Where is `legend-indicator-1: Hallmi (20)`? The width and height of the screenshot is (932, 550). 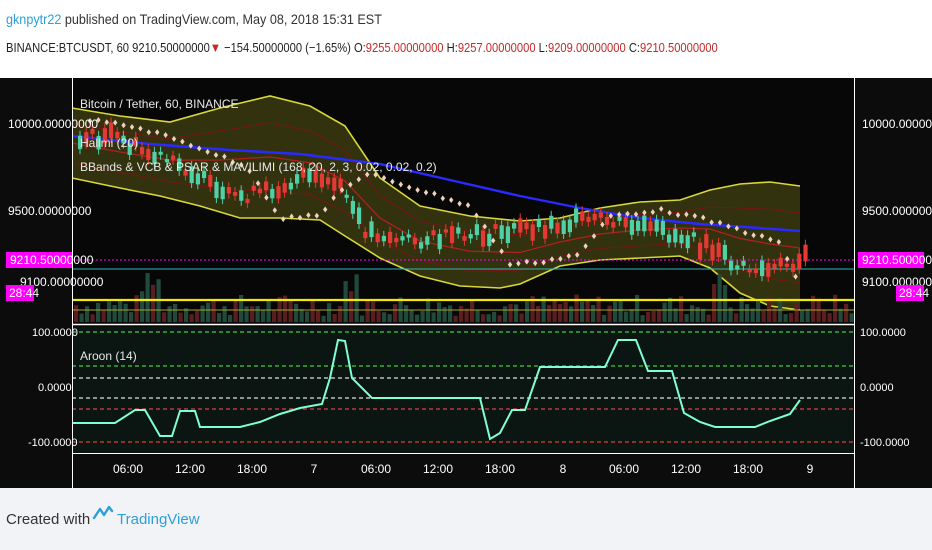
legend-indicator-1: Hallmi (20) is located at coordinates (109, 143).